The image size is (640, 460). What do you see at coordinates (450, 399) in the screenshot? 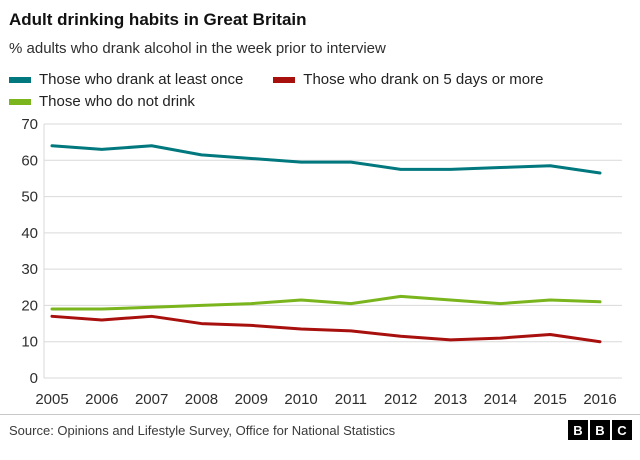
I see `x-tick-label: 2013` at bounding box center [450, 399].